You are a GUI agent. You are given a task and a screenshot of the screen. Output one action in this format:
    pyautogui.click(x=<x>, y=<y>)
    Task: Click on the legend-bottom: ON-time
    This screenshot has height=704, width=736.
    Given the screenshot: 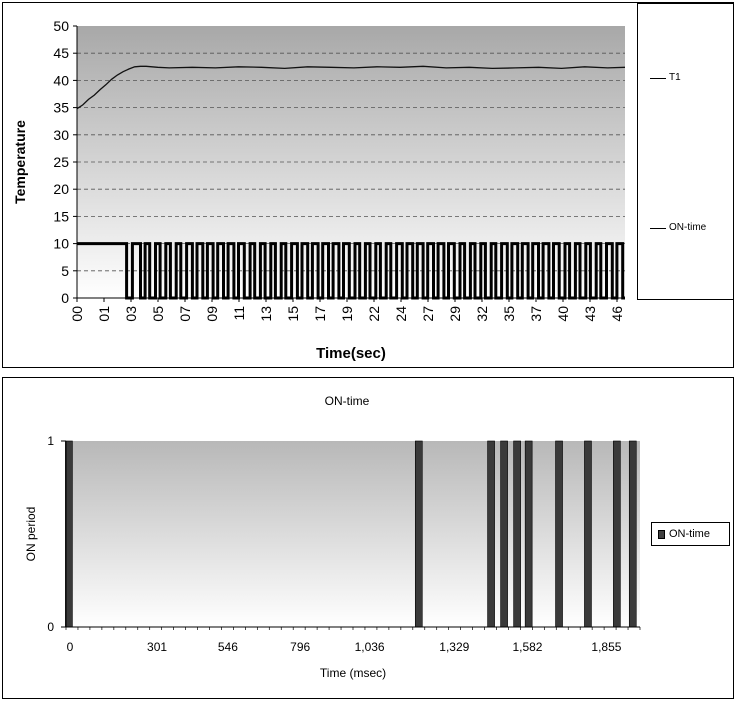 What is the action you would take?
    pyautogui.click(x=690, y=534)
    